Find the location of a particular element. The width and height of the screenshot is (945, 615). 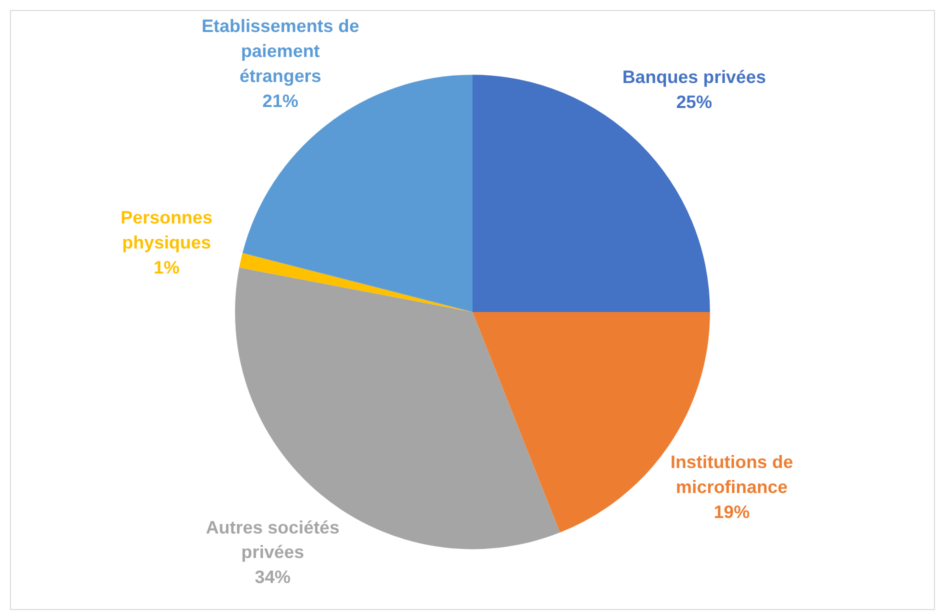

data-label: 25% is located at coordinates (694, 102).